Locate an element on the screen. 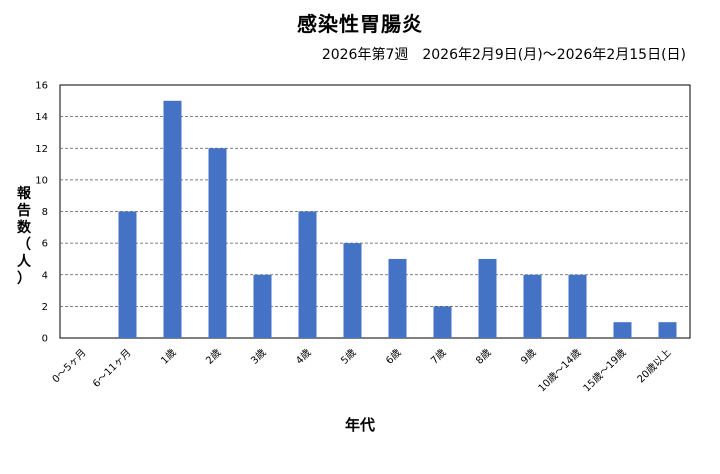  x-tick-label: 6～11ヶ月 is located at coordinates (111, 368).